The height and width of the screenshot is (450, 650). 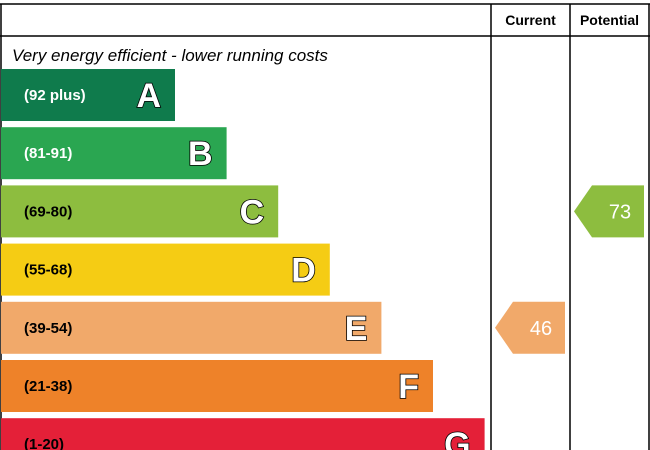 What do you see at coordinates (408, 387) in the screenshot?
I see `band-f-letter: F` at bounding box center [408, 387].